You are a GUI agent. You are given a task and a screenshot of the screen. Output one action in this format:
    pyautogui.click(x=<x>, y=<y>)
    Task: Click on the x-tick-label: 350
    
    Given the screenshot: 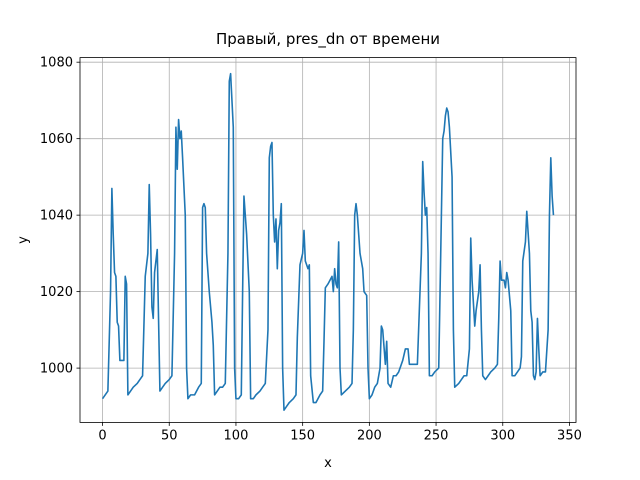 What is the action you would take?
    pyautogui.click(x=569, y=435)
    